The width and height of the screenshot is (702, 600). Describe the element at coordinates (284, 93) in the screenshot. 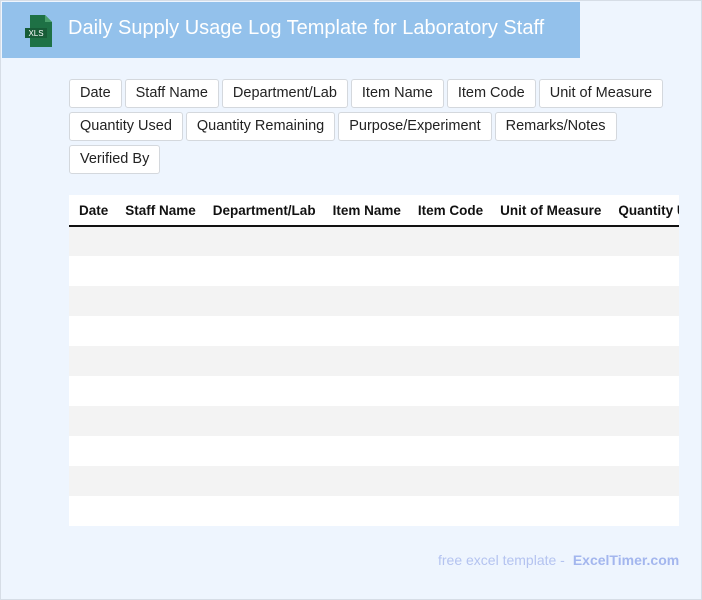

I see `field-chip: Department/Lab` at that location.